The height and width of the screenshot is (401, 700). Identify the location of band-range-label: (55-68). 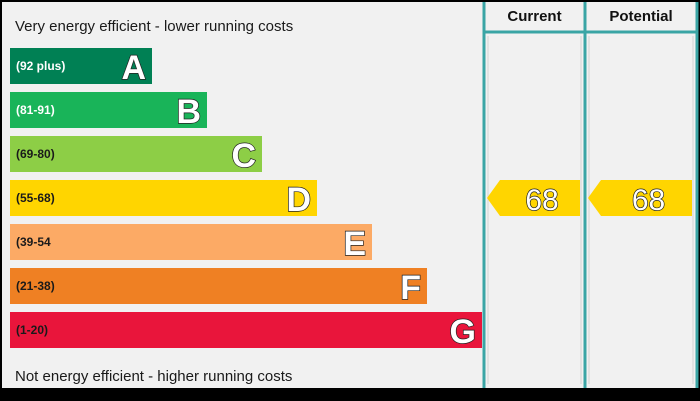
(35, 198).